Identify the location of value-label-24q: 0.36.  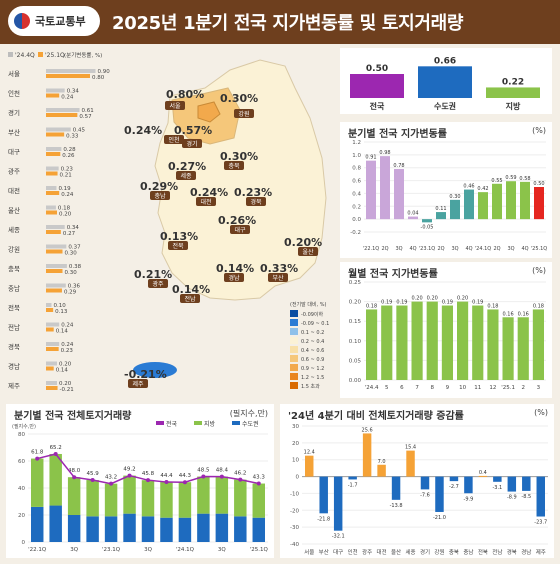
(74, 287).